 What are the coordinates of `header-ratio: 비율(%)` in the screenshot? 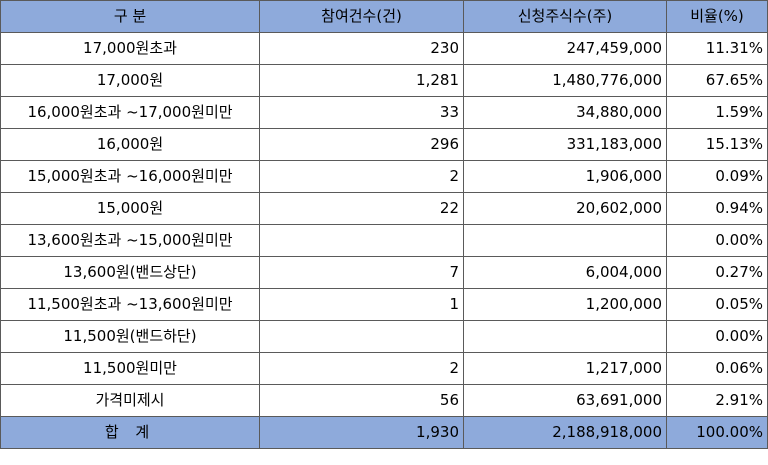 It's located at (717, 16).